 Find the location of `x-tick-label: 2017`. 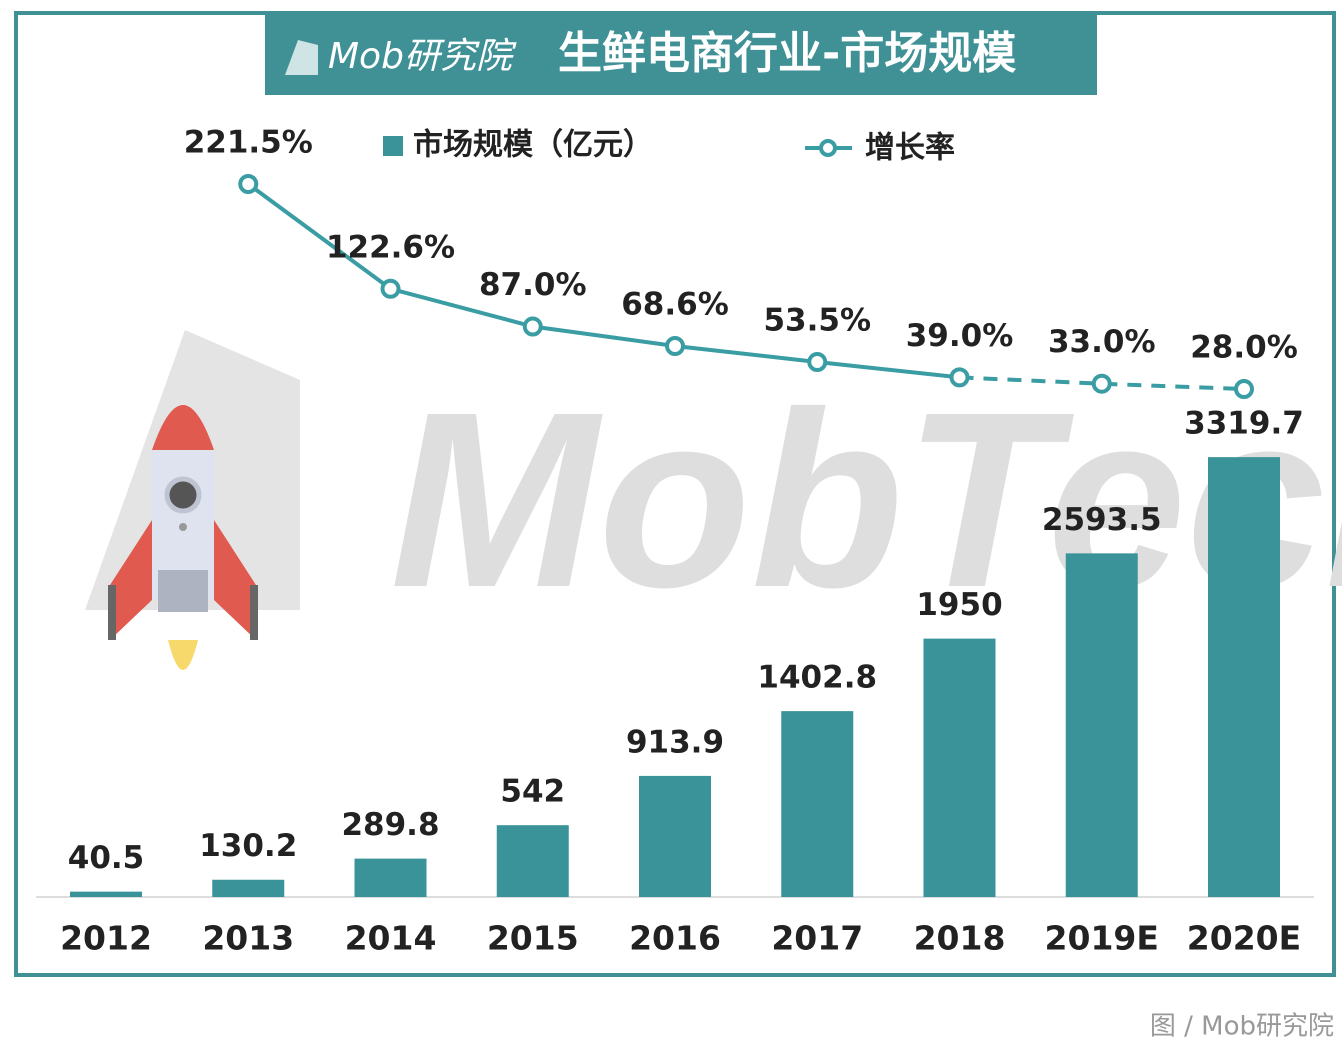

x-tick-label: 2017 is located at coordinates (817, 938).